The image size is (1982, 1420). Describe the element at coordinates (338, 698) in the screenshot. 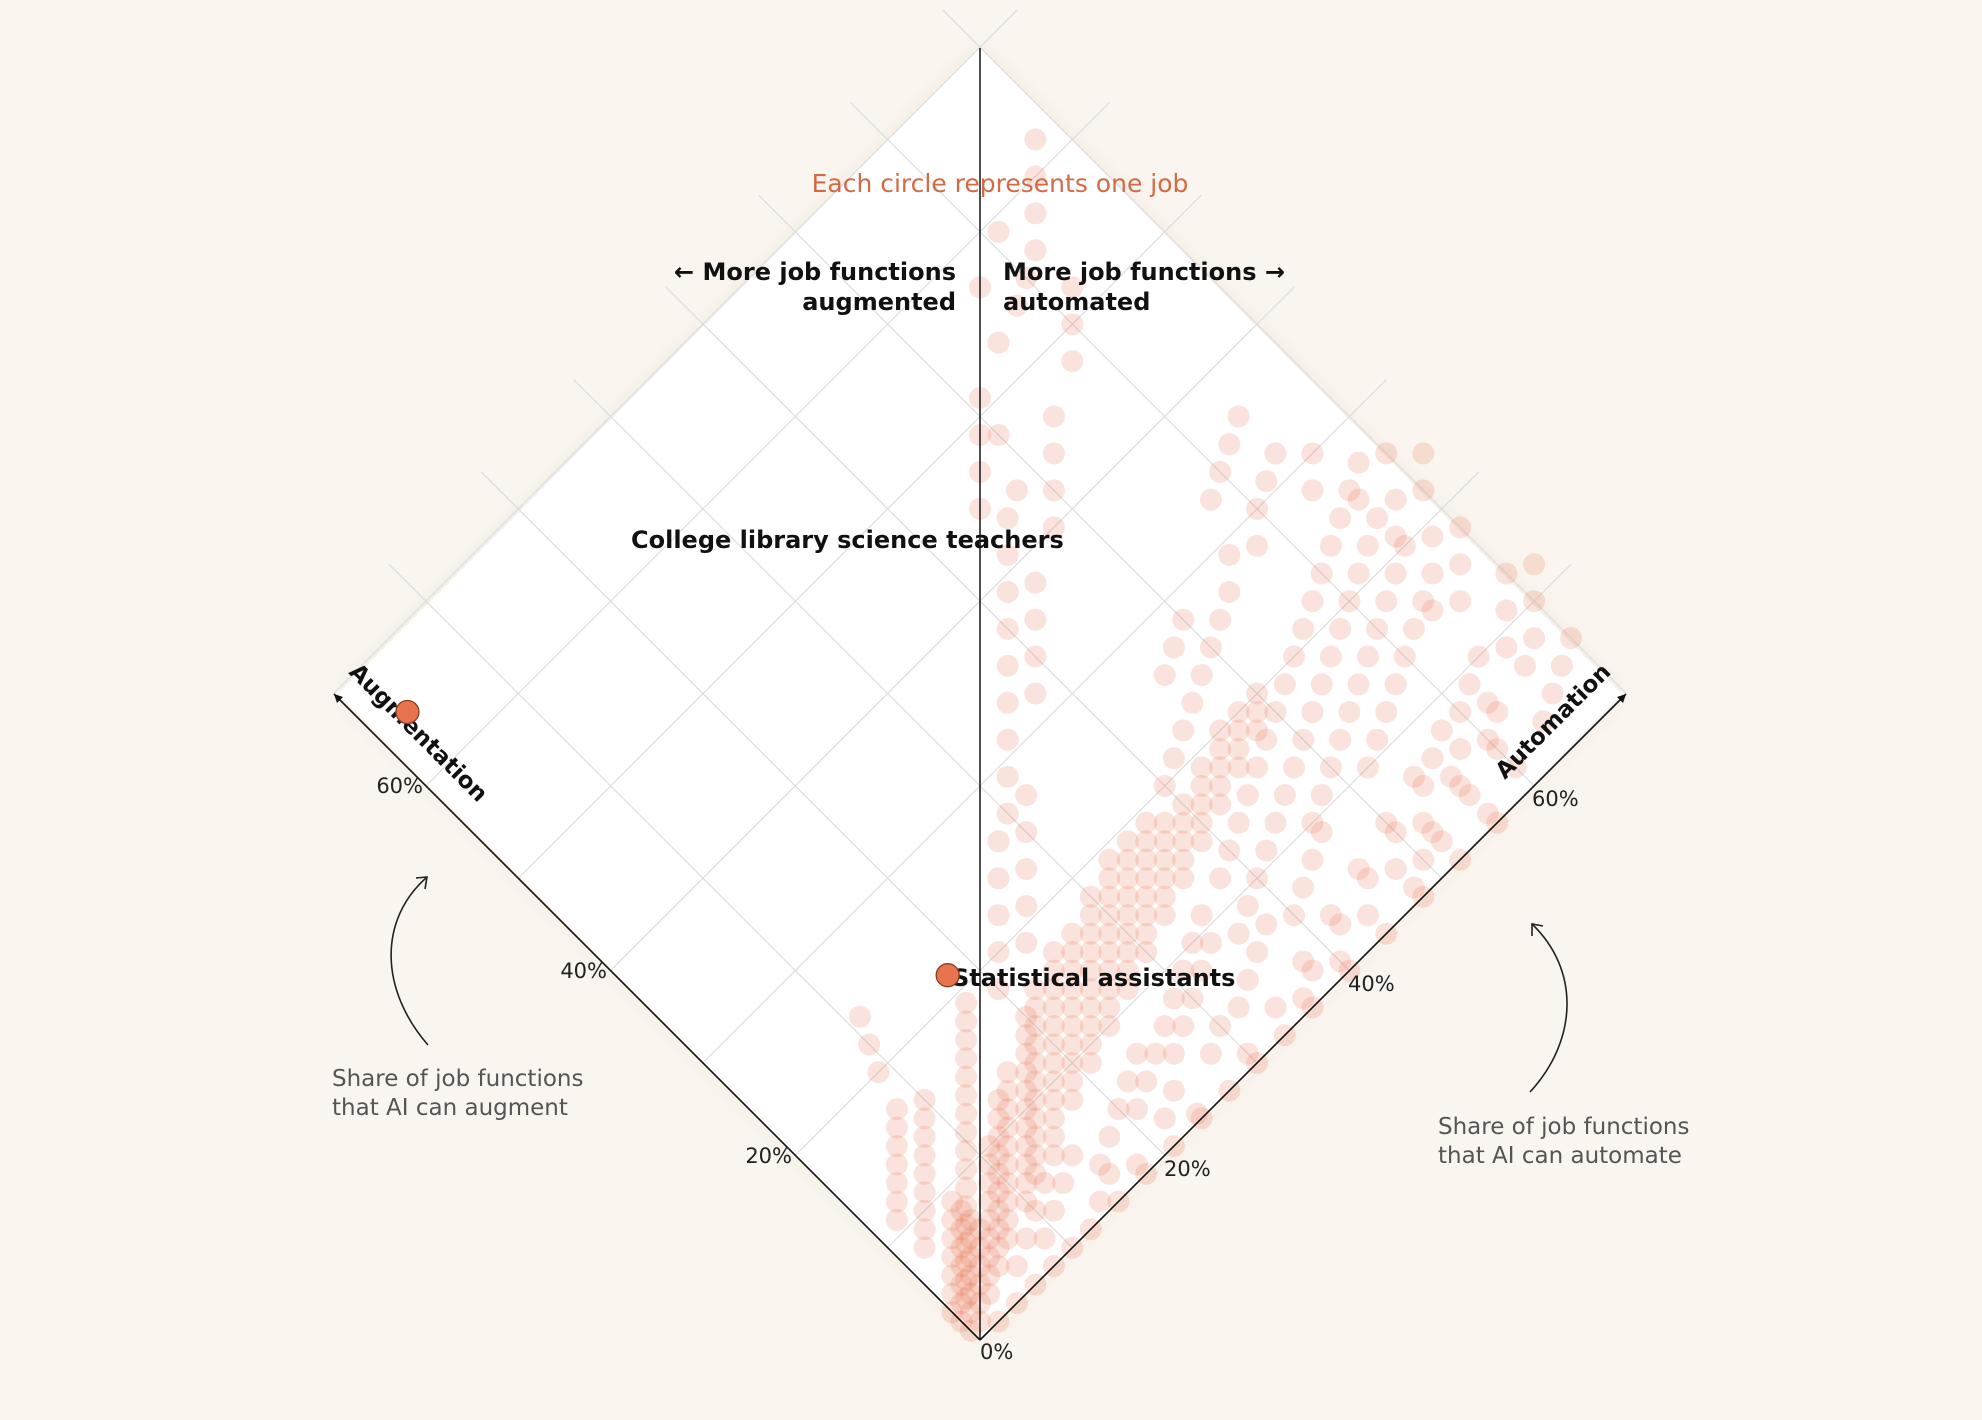

I see `augmentation-axis-arrowhead` at that location.